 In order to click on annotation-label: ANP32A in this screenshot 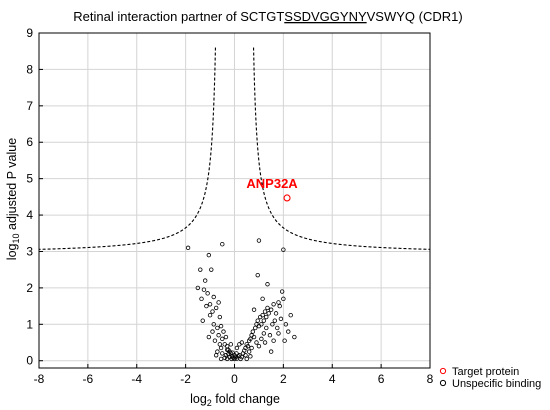, I will do `click(272, 183)`.